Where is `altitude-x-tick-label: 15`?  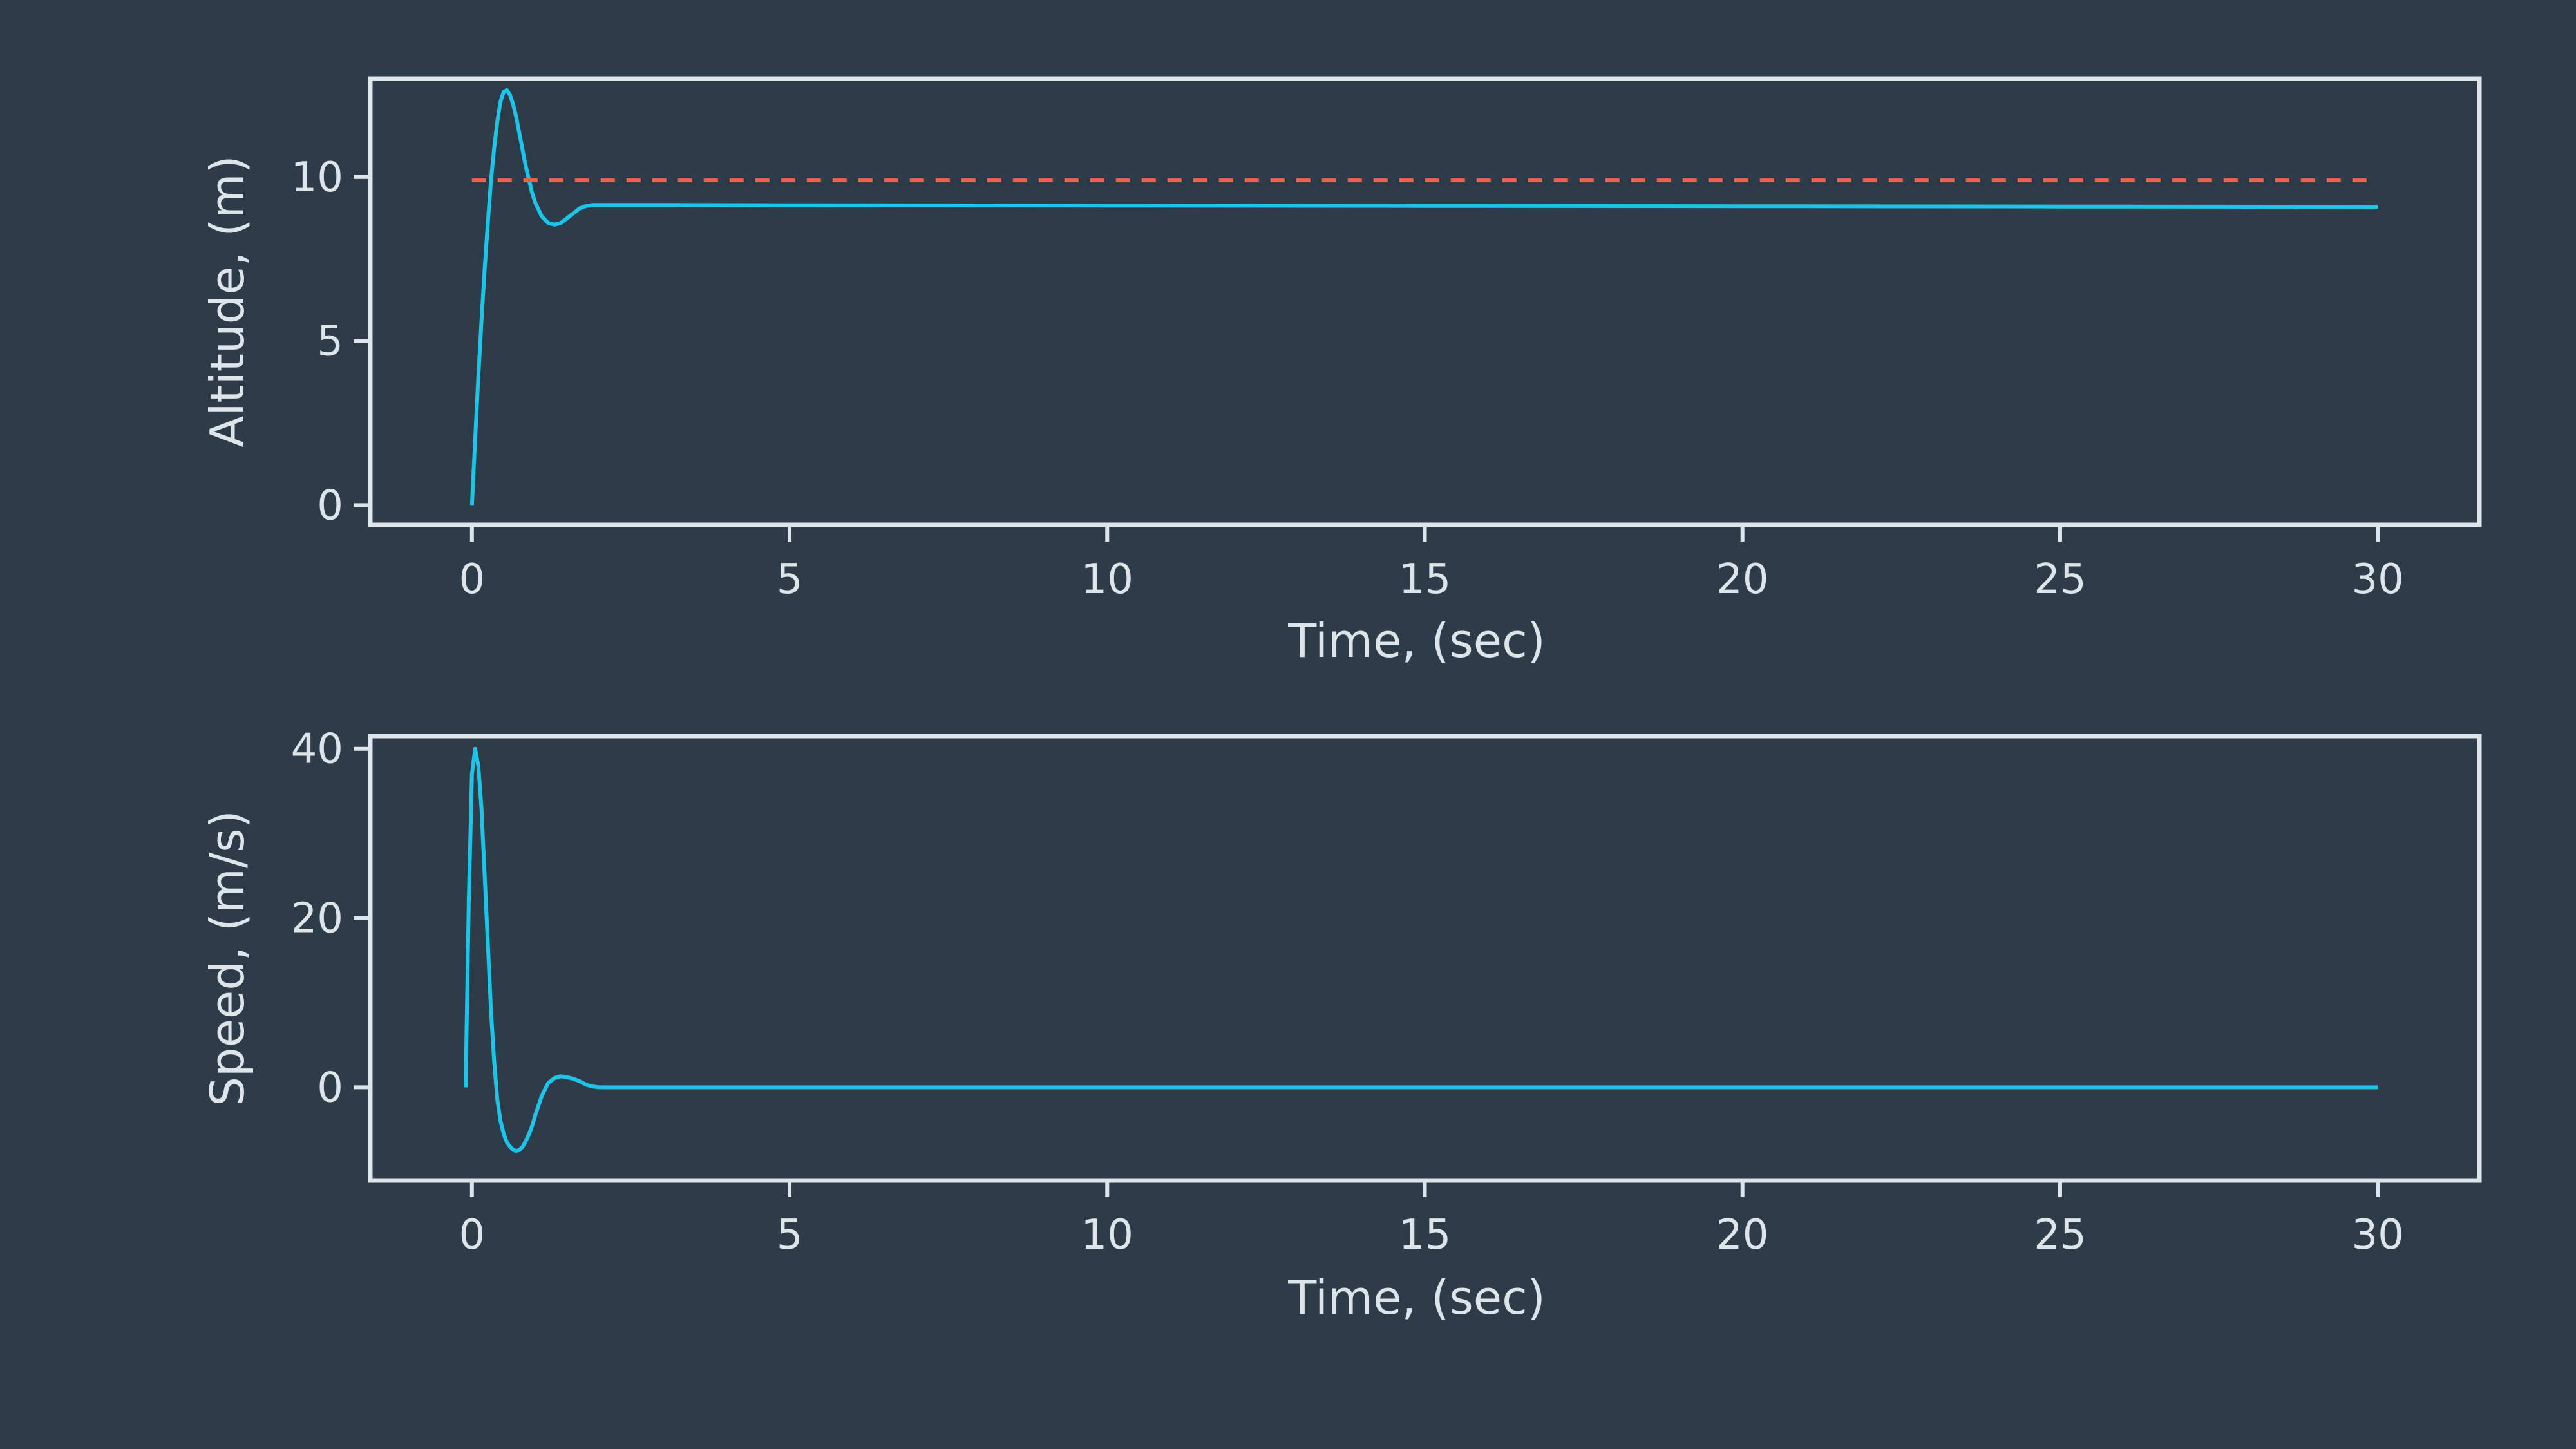 altitude-x-tick-label: 15 is located at coordinates (1425, 579).